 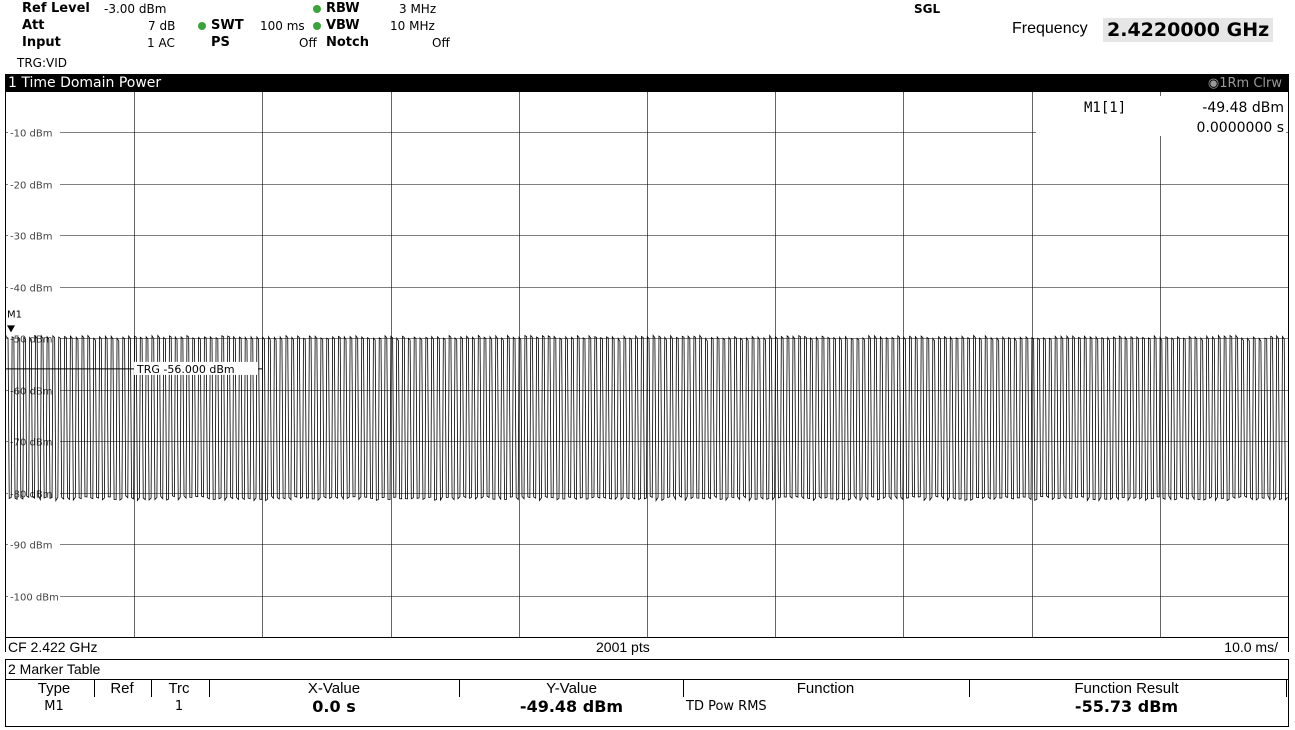 I want to click on marker-m1-icon, so click(x=11, y=329).